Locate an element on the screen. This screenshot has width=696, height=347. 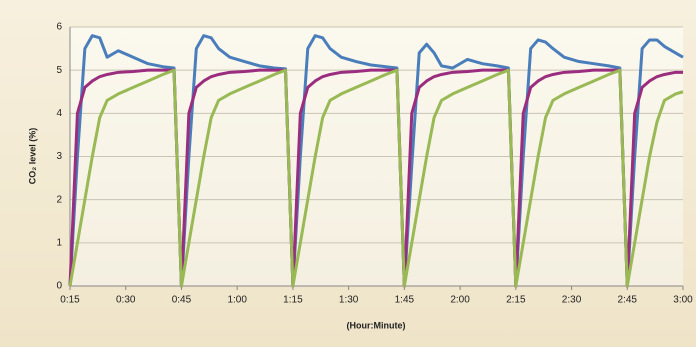
x-axis-title: (Hour:Minute) is located at coordinates (376, 325).